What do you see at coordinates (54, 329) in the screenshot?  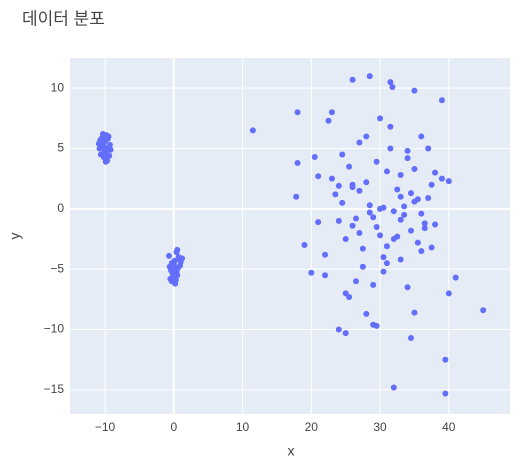 I see `y-tick-label: −10` at bounding box center [54, 329].